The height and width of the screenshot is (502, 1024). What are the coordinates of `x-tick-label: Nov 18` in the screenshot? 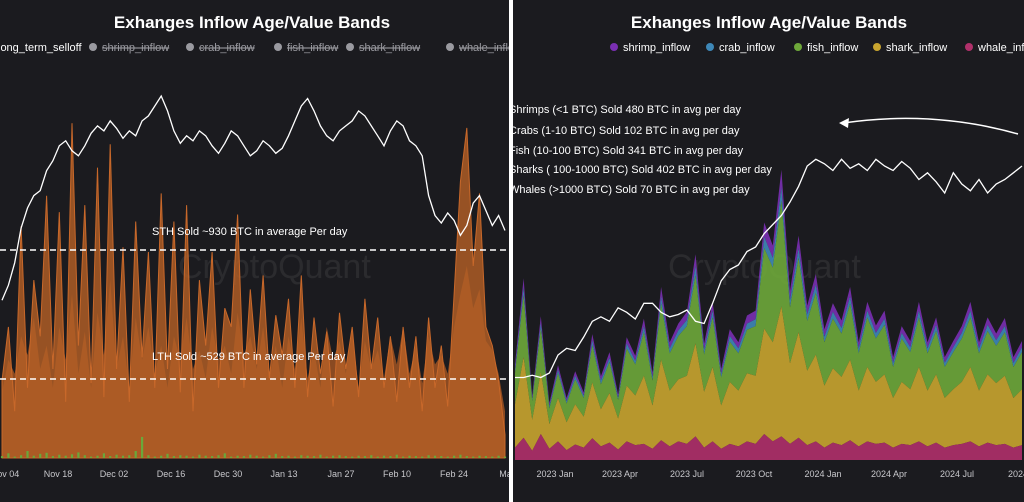 It's located at (58, 474).